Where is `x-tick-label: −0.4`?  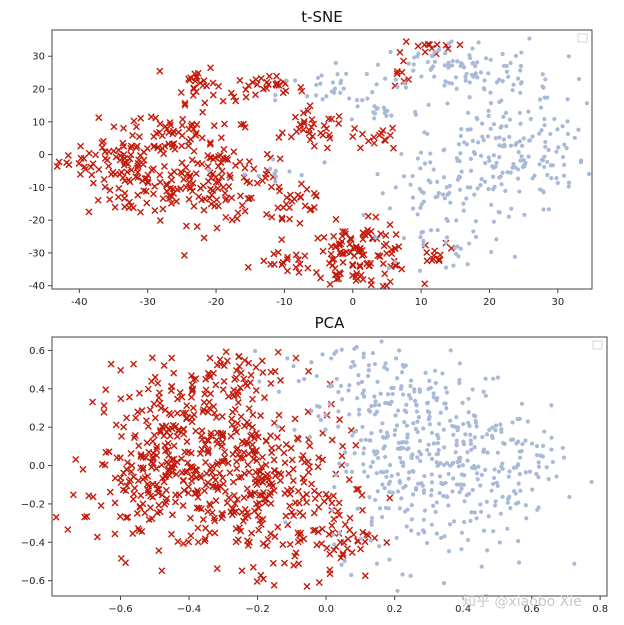 x-tick-label: −0.4 is located at coordinates (189, 609).